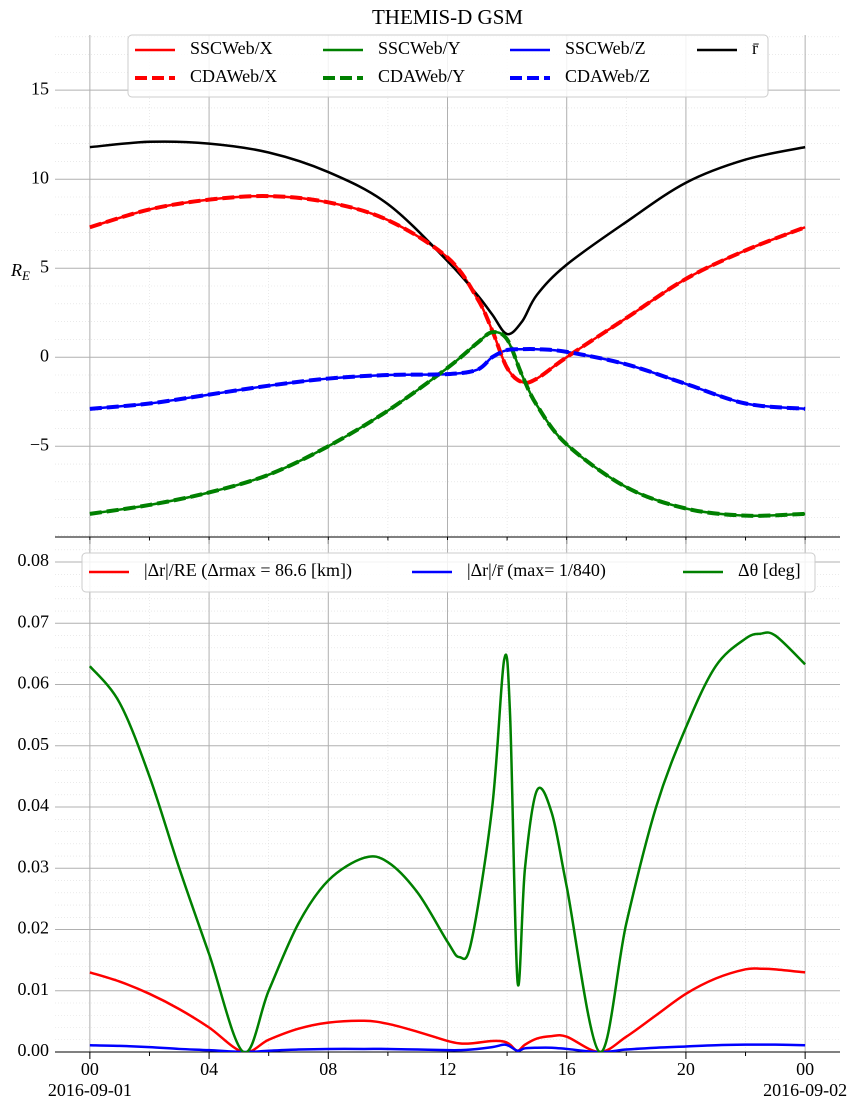 This screenshot has height=1111, width=861. What do you see at coordinates (328, 1069) in the screenshot?
I see `x-tick-label: 08` at bounding box center [328, 1069].